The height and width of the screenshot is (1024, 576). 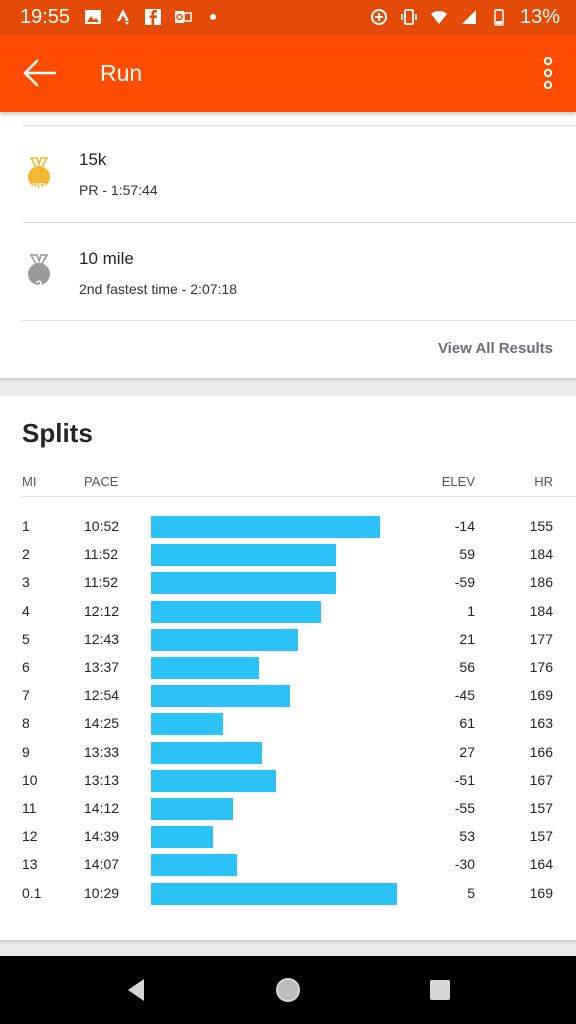 What do you see at coordinates (39, 285) in the screenshot?
I see `second-medal-label: 2` at bounding box center [39, 285].